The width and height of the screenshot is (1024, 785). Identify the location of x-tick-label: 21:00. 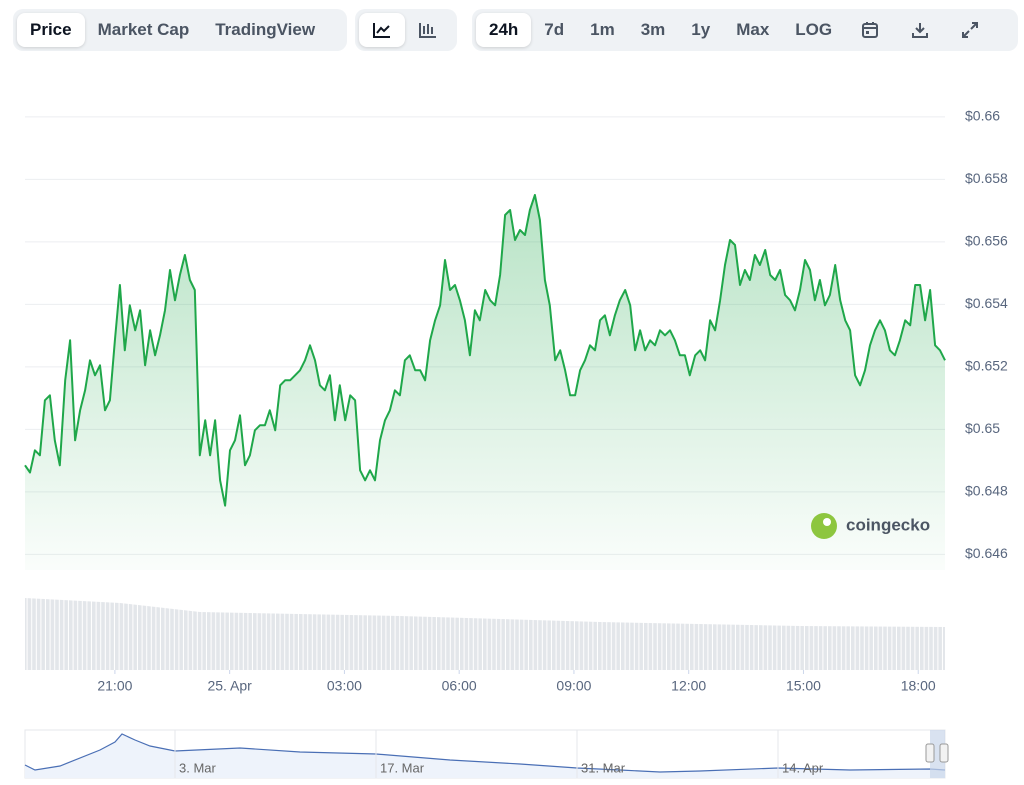
(114, 686).